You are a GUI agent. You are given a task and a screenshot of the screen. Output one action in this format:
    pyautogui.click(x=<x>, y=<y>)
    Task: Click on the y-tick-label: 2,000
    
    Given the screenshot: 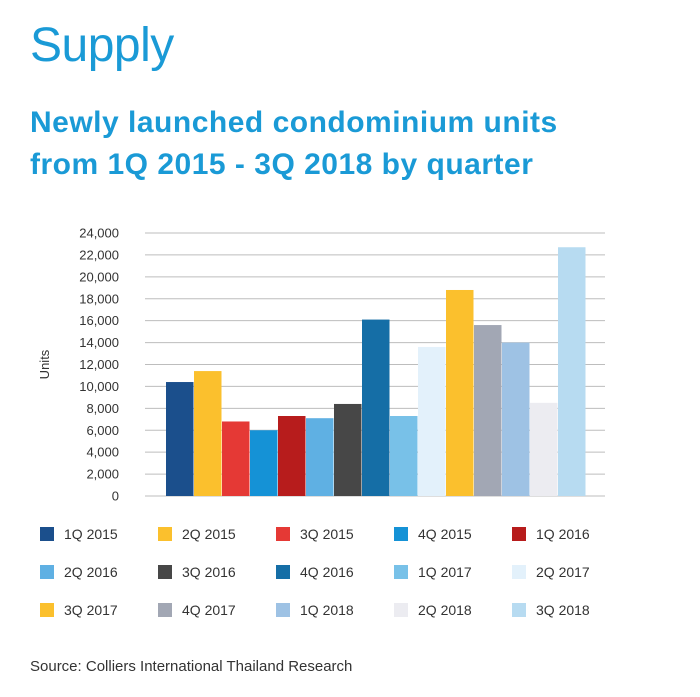 What is the action you would take?
    pyautogui.click(x=102, y=474)
    